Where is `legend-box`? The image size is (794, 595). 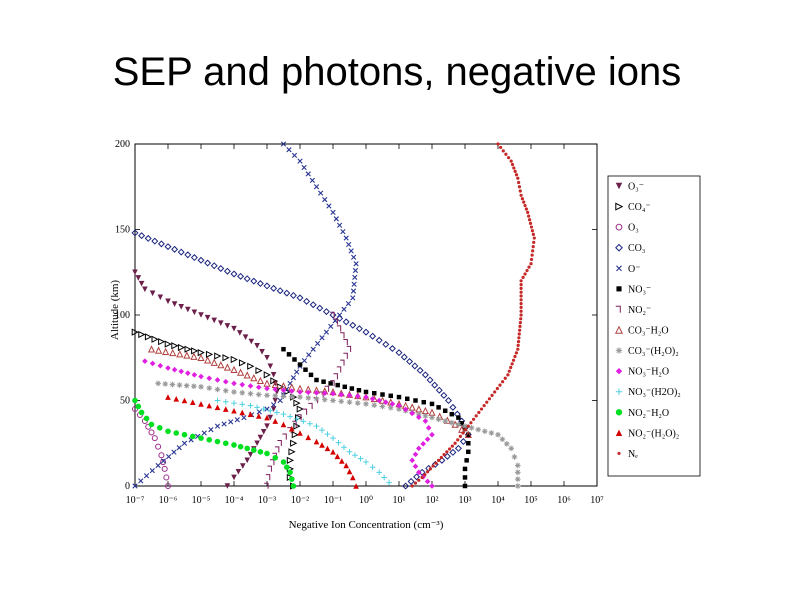
legend-box is located at coordinates (654, 326).